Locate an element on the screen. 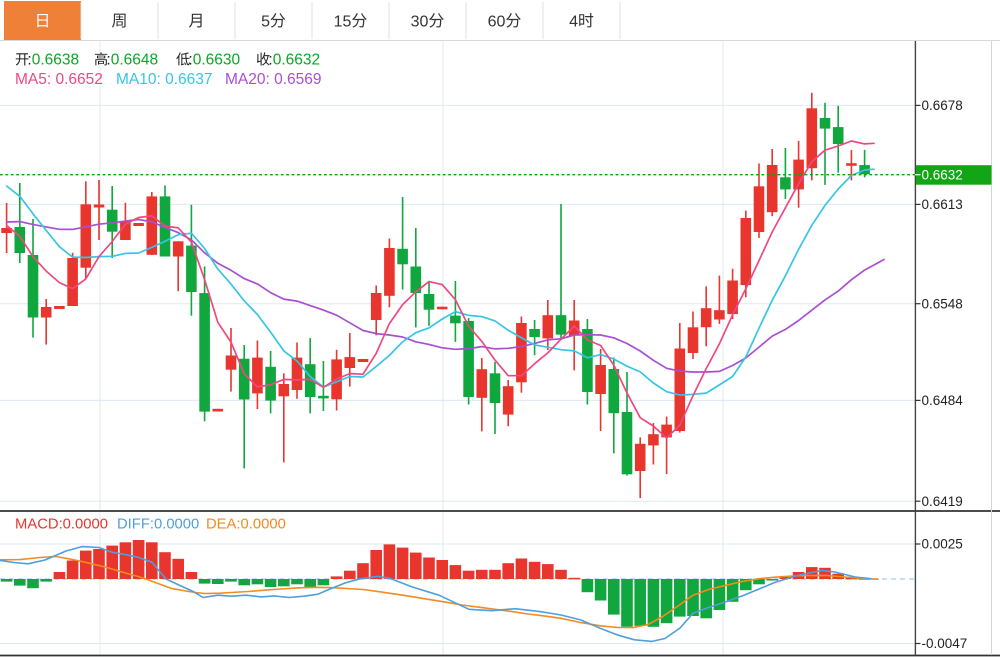 Image resolution: width=1000 pixels, height=658 pixels. svg-text: :0.6632 is located at coordinates (294, 59).